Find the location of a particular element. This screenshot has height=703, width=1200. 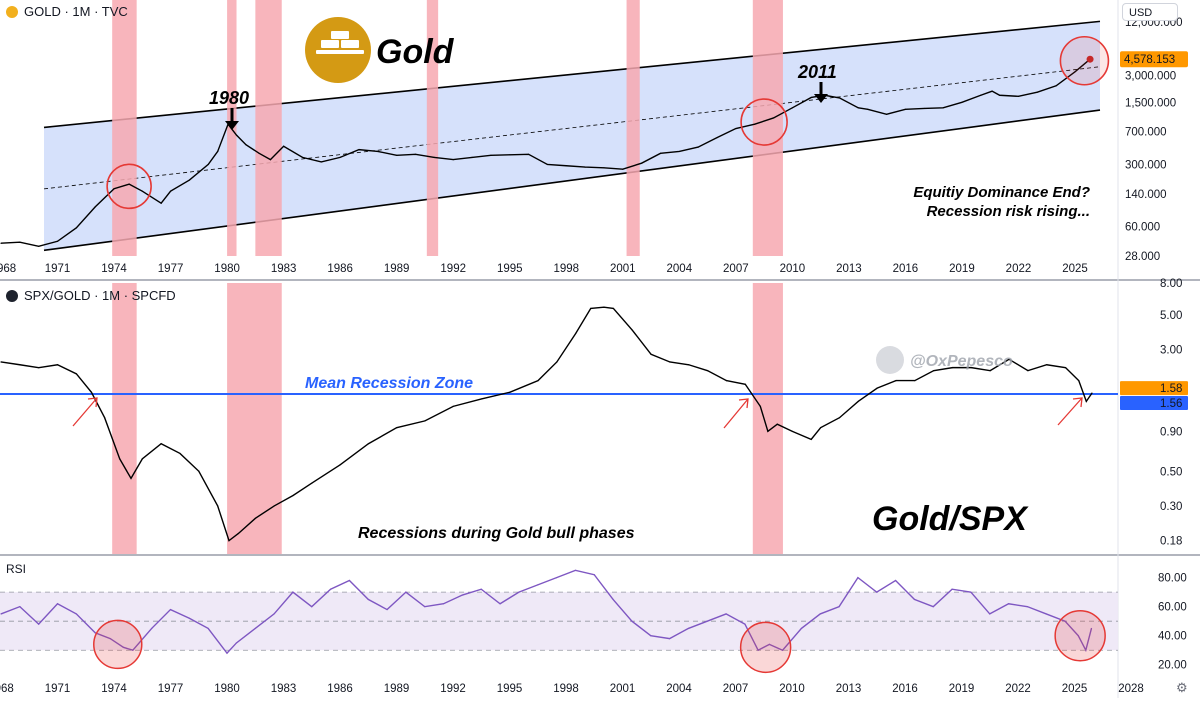

spx-y-tick: 0.18 is located at coordinates (1171, 542).